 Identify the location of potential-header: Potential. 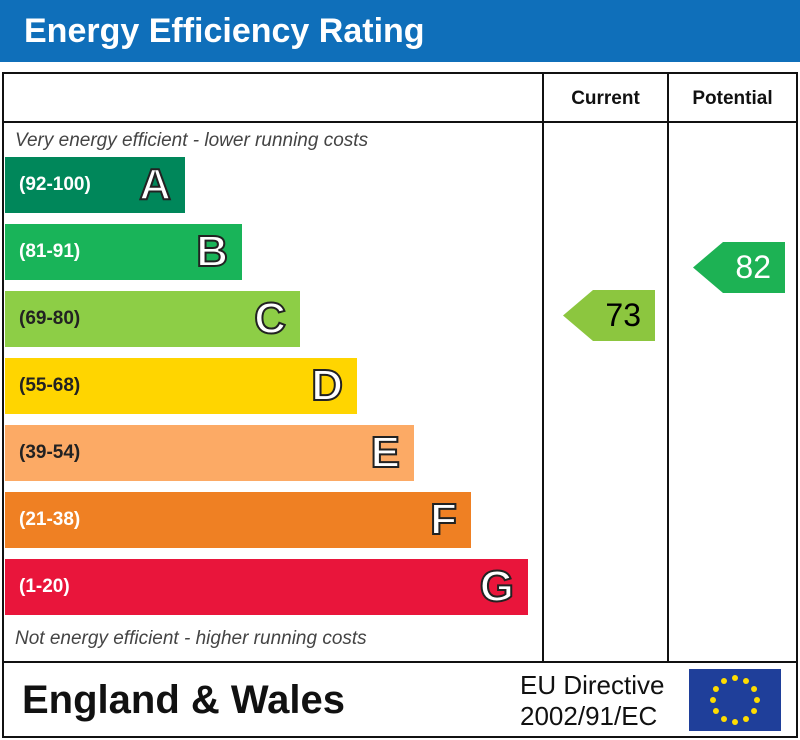
(732, 98).